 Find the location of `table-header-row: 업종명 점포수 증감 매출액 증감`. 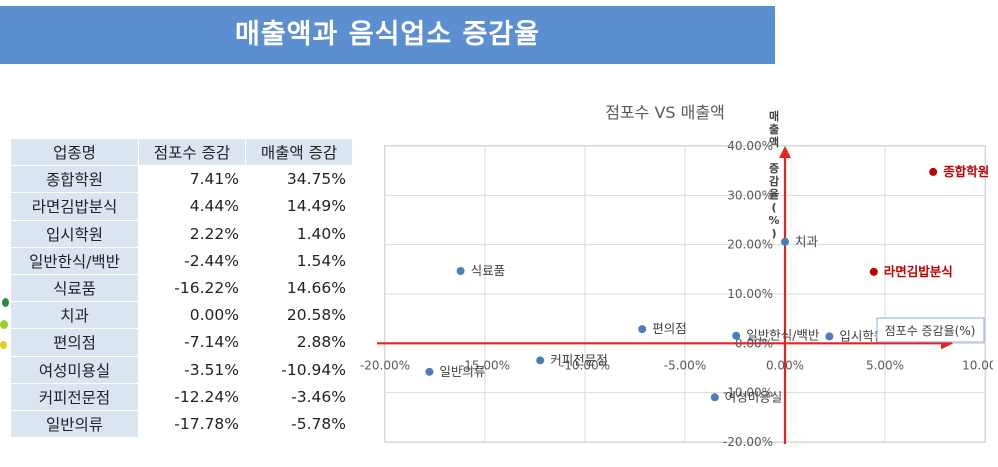

table-header-row: 업종명 점포수 증감 매출액 증감 is located at coordinates (181, 152).